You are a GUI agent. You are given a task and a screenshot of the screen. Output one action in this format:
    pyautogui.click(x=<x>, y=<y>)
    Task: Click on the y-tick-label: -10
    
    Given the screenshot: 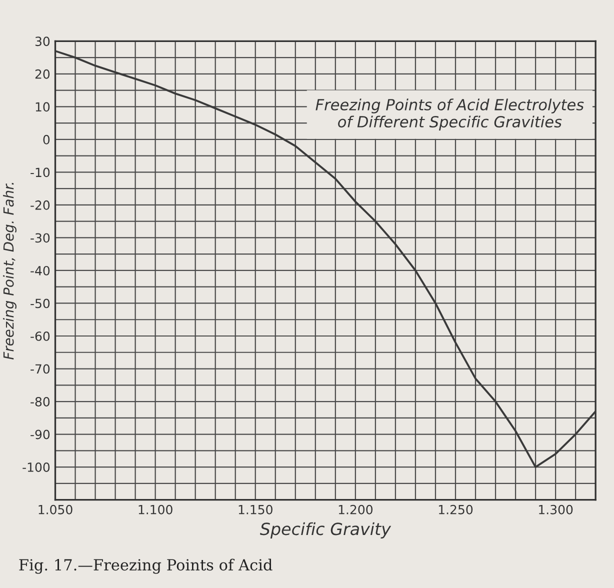 What is the action you would take?
    pyautogui.click(x=40, y=173)
    